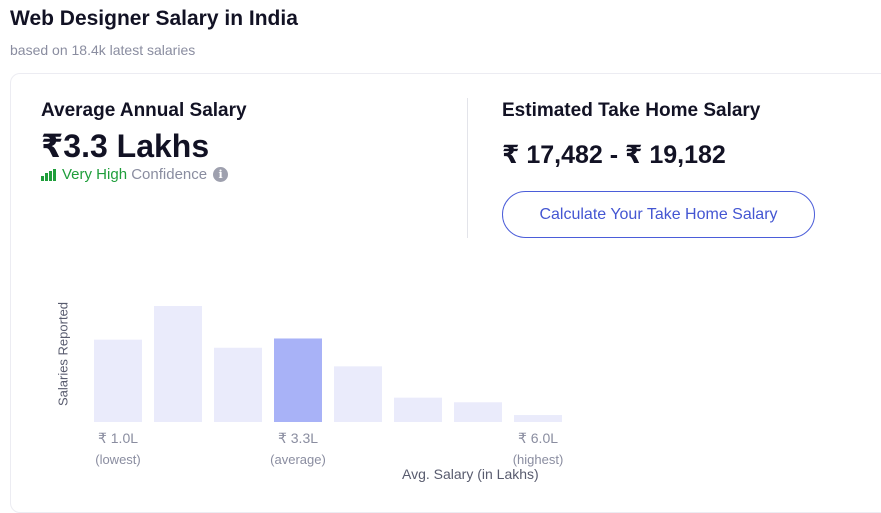  What do you see at coordinates (118, 438) in the screenshot?
I see `chart-tick-label: ₹ 1.0L` at bounding box center [118, 438].